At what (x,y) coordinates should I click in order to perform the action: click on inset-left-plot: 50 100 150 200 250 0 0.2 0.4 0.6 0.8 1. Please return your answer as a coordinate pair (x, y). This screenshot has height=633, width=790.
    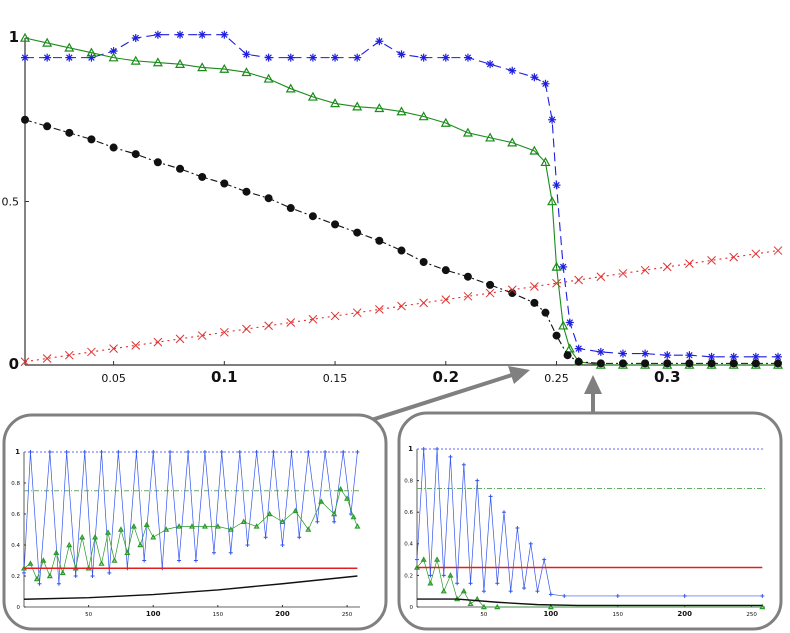
    Looking at the image, I should click on (186, 533).